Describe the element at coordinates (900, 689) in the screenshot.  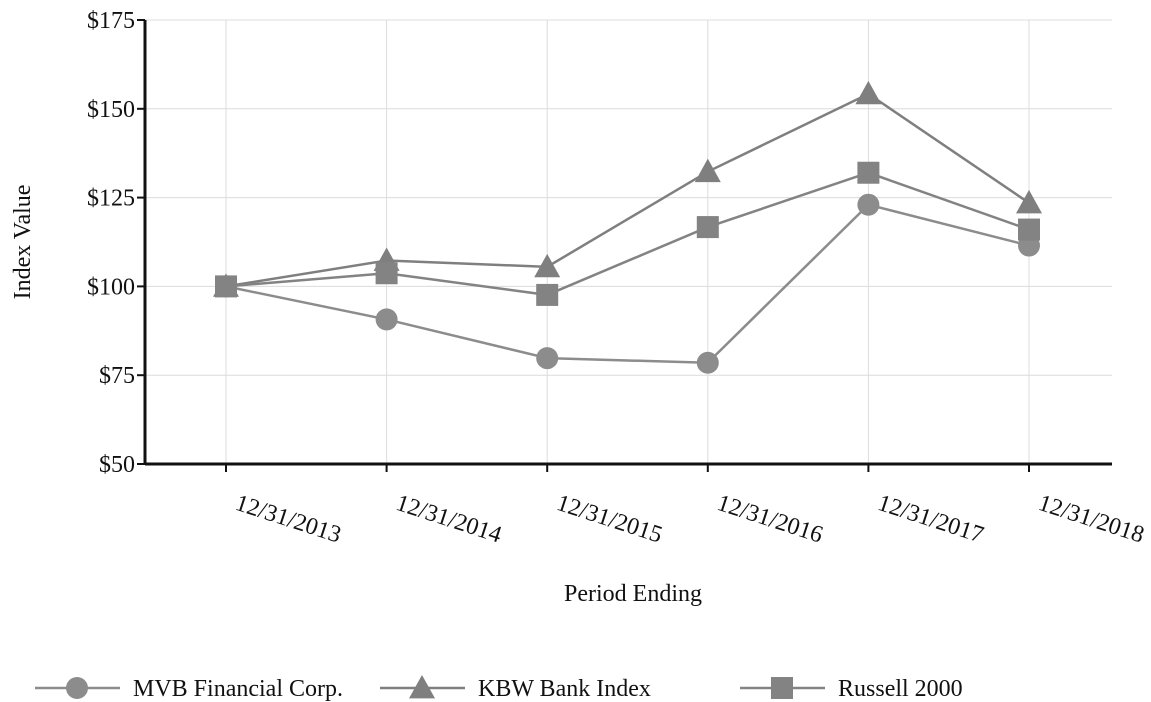
I see `legend-label: Russell 2000` at that location.